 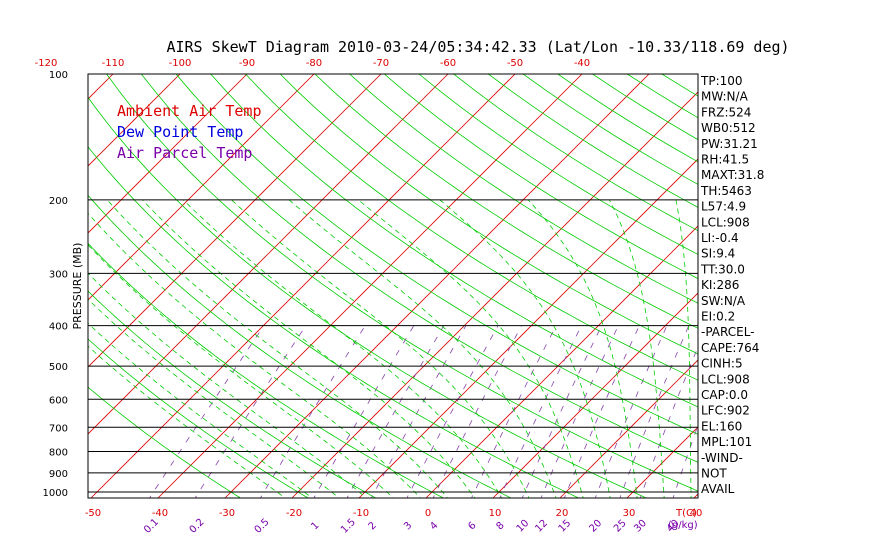 I want to click on index-line: NOT, so click(x=714, y=474).